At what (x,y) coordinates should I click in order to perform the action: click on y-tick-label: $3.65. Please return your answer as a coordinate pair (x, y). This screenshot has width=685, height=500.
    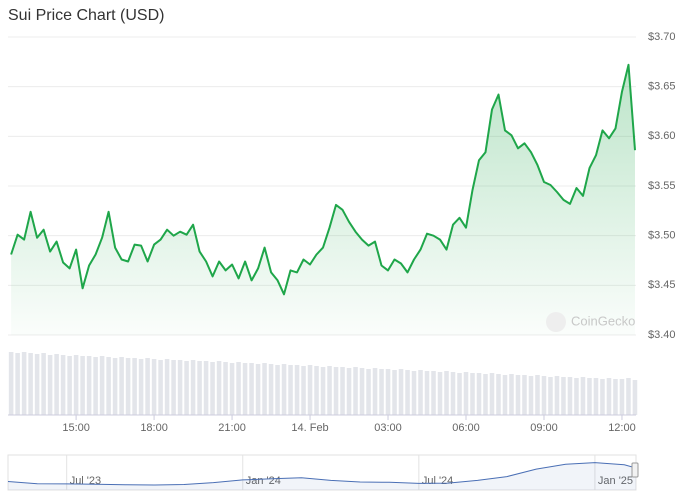
    Looking at the image, I should click on (662, 87).